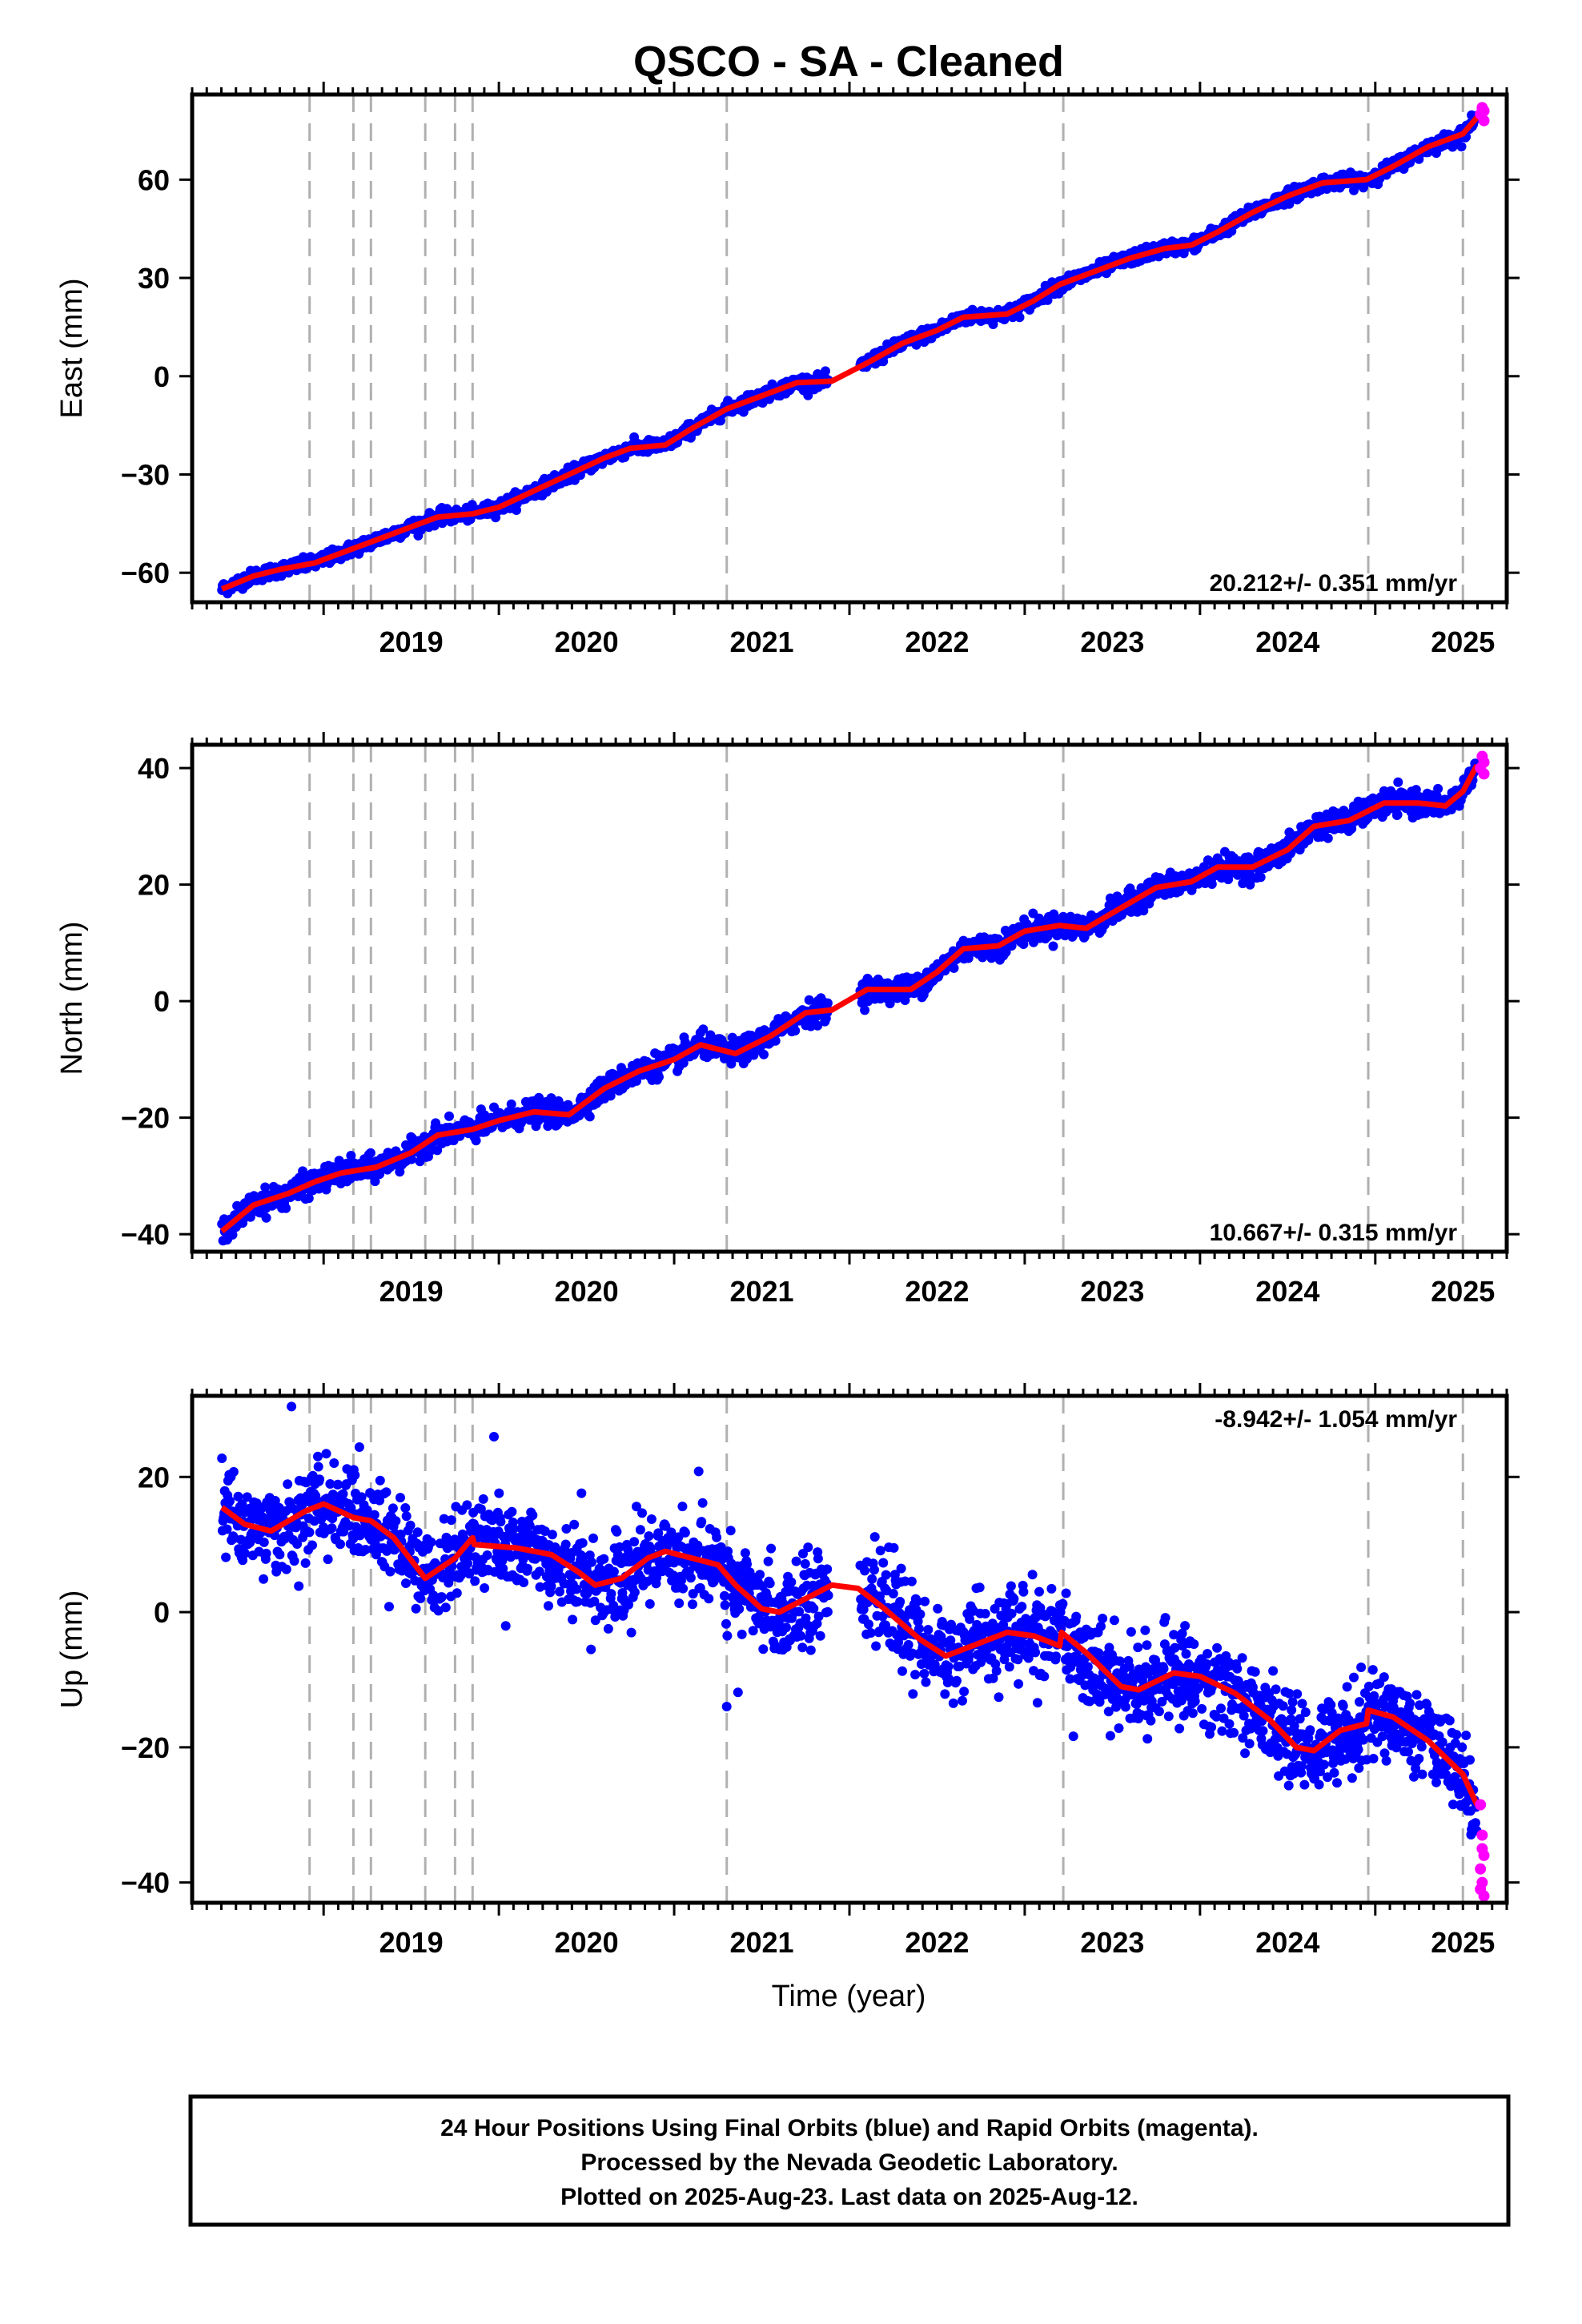 Image resolution: width=1582 pixels, height=2324 pixels. Describe the element at coordinates (412, 641) in the screenshot. I see `east-xtick-label: 2019` at that location.